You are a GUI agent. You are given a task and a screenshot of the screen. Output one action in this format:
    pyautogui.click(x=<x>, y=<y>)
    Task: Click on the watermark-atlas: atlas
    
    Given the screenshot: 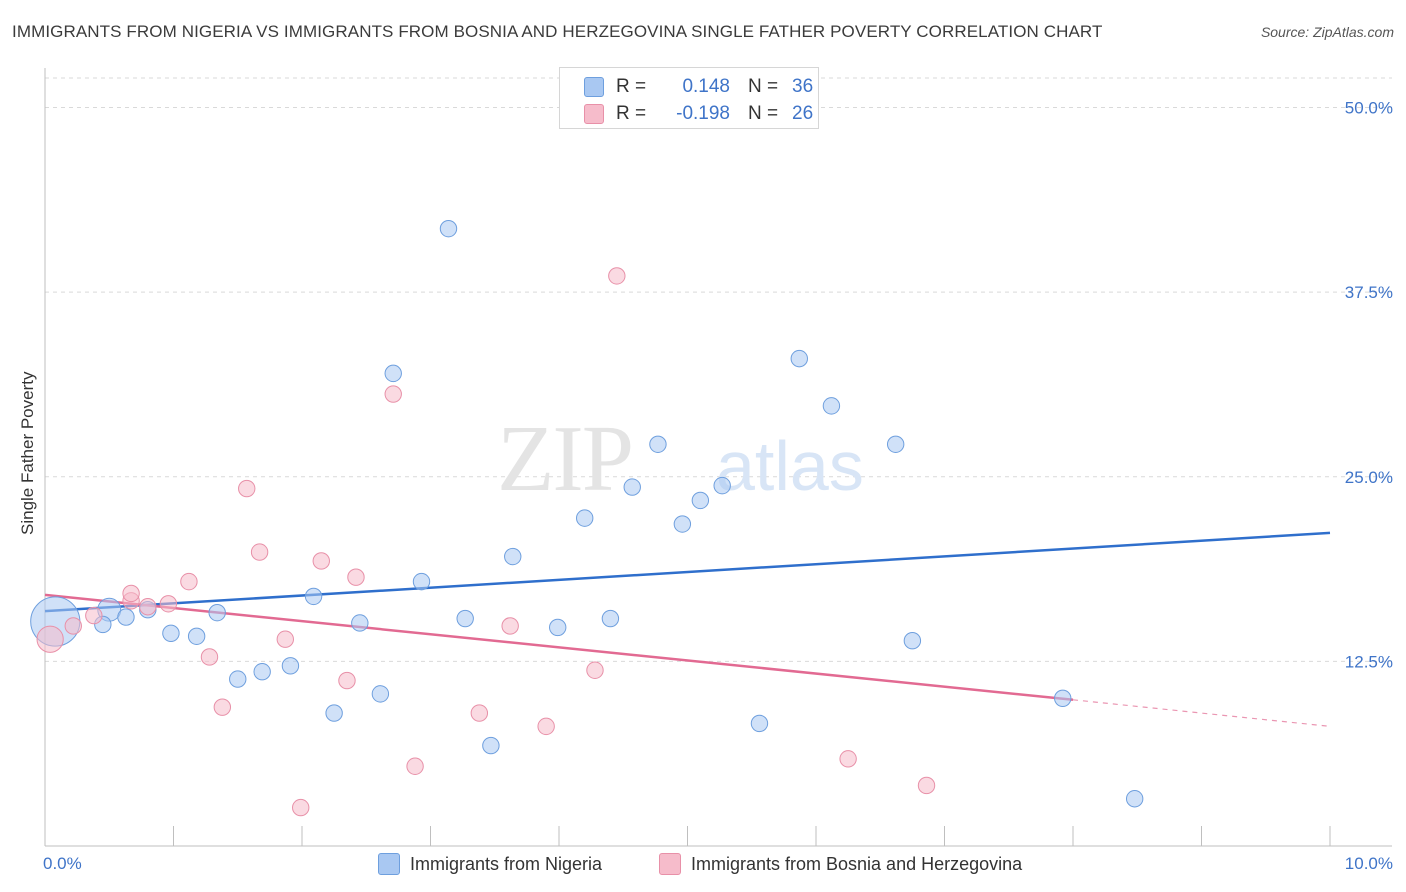 What is the action you would take?
    pyautogui.click(x=790, y=466)
    